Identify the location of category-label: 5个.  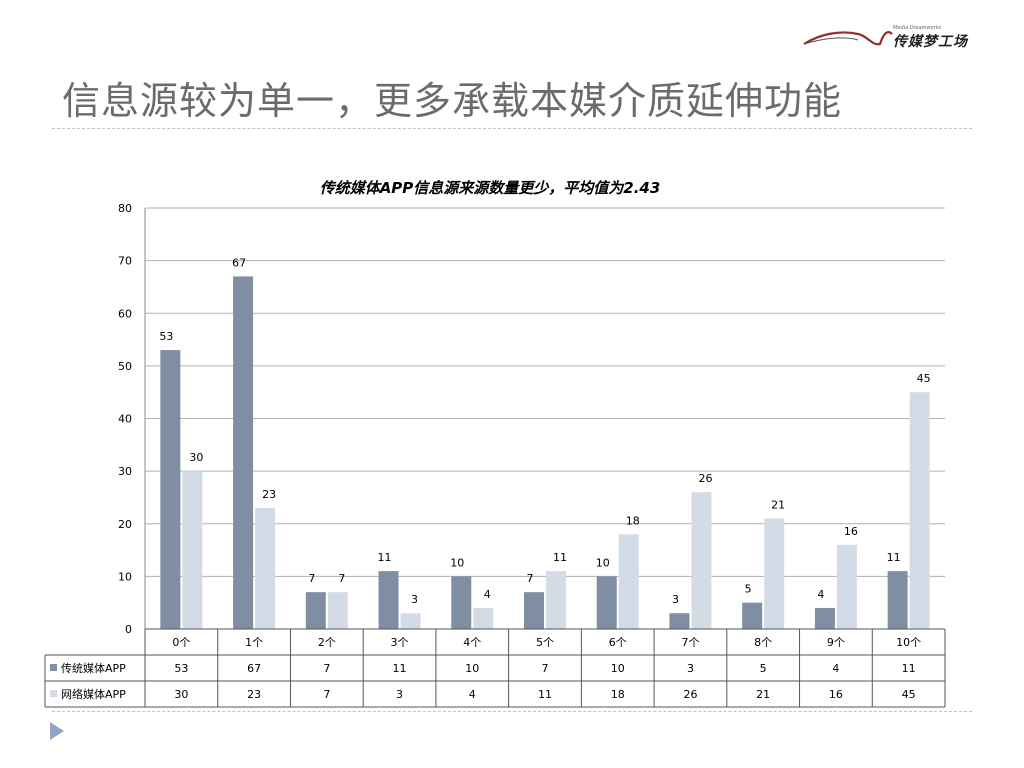
(545, 642).